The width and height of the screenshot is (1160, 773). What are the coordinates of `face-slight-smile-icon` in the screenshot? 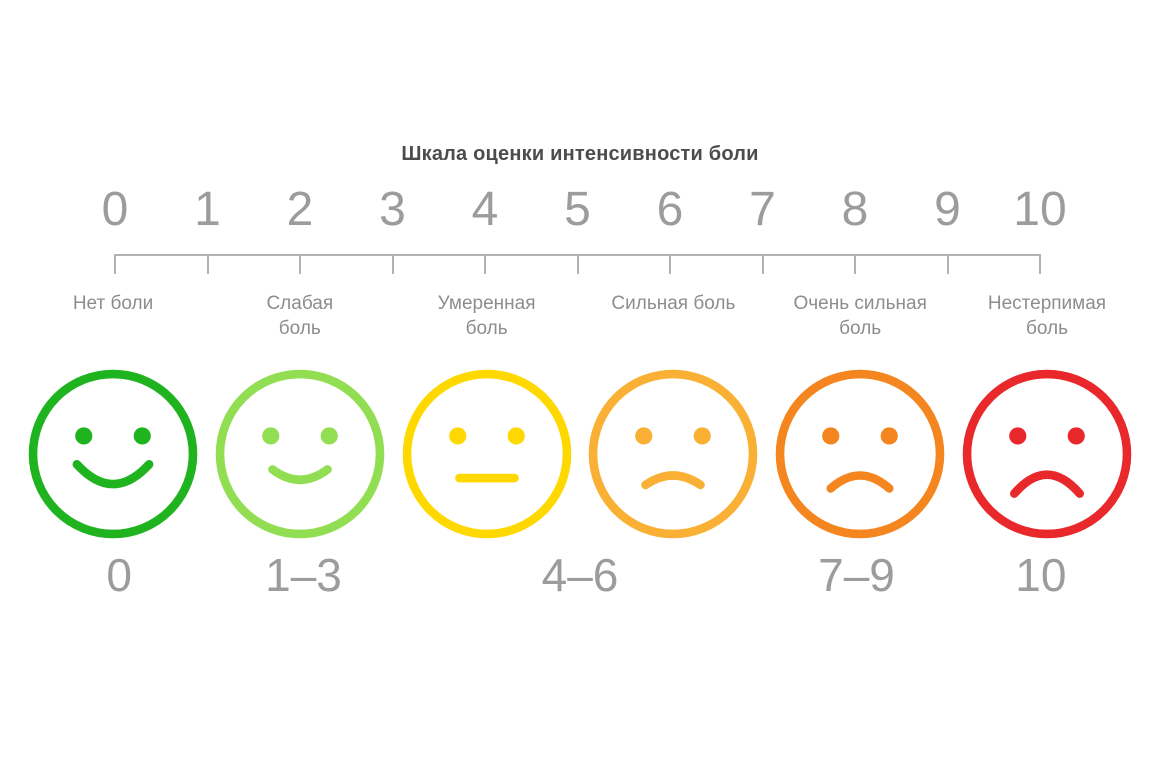 It's located at (300, 454).